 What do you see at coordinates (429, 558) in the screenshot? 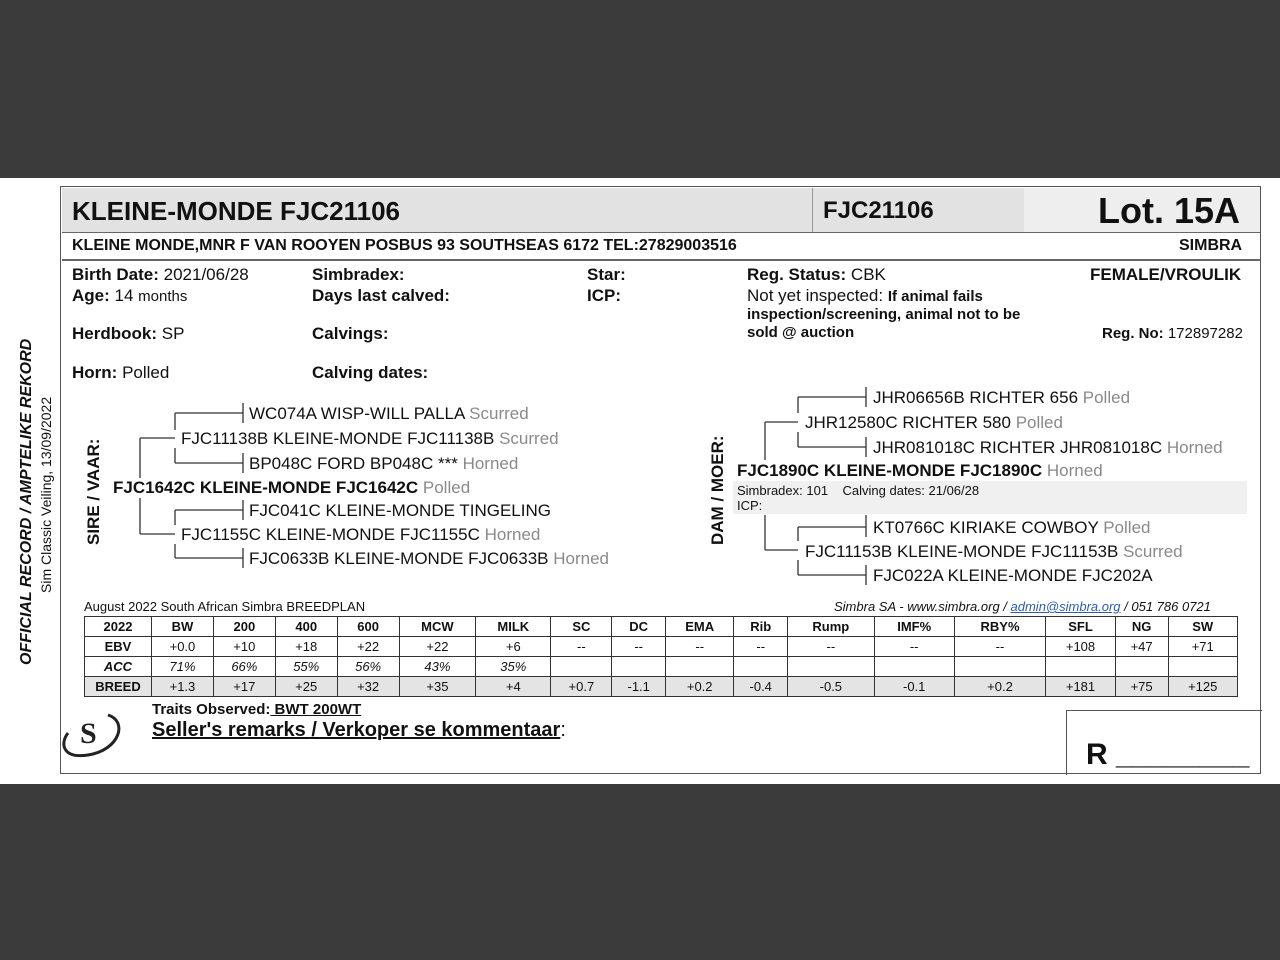
I see `sire-dam-dam: FJC0633B KLEINE-MONDE FJC0633B Horned` at bounding box center [429, 558].